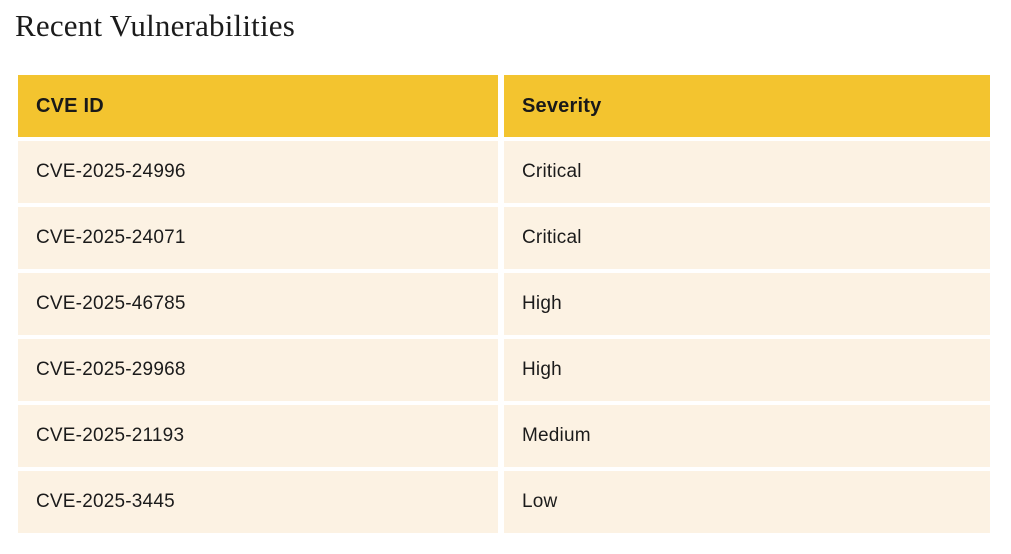  Describe the element at coordinates (258, 370) in the screenshot. I see `cve-id-cell: CVE-2025-29968` at that location.